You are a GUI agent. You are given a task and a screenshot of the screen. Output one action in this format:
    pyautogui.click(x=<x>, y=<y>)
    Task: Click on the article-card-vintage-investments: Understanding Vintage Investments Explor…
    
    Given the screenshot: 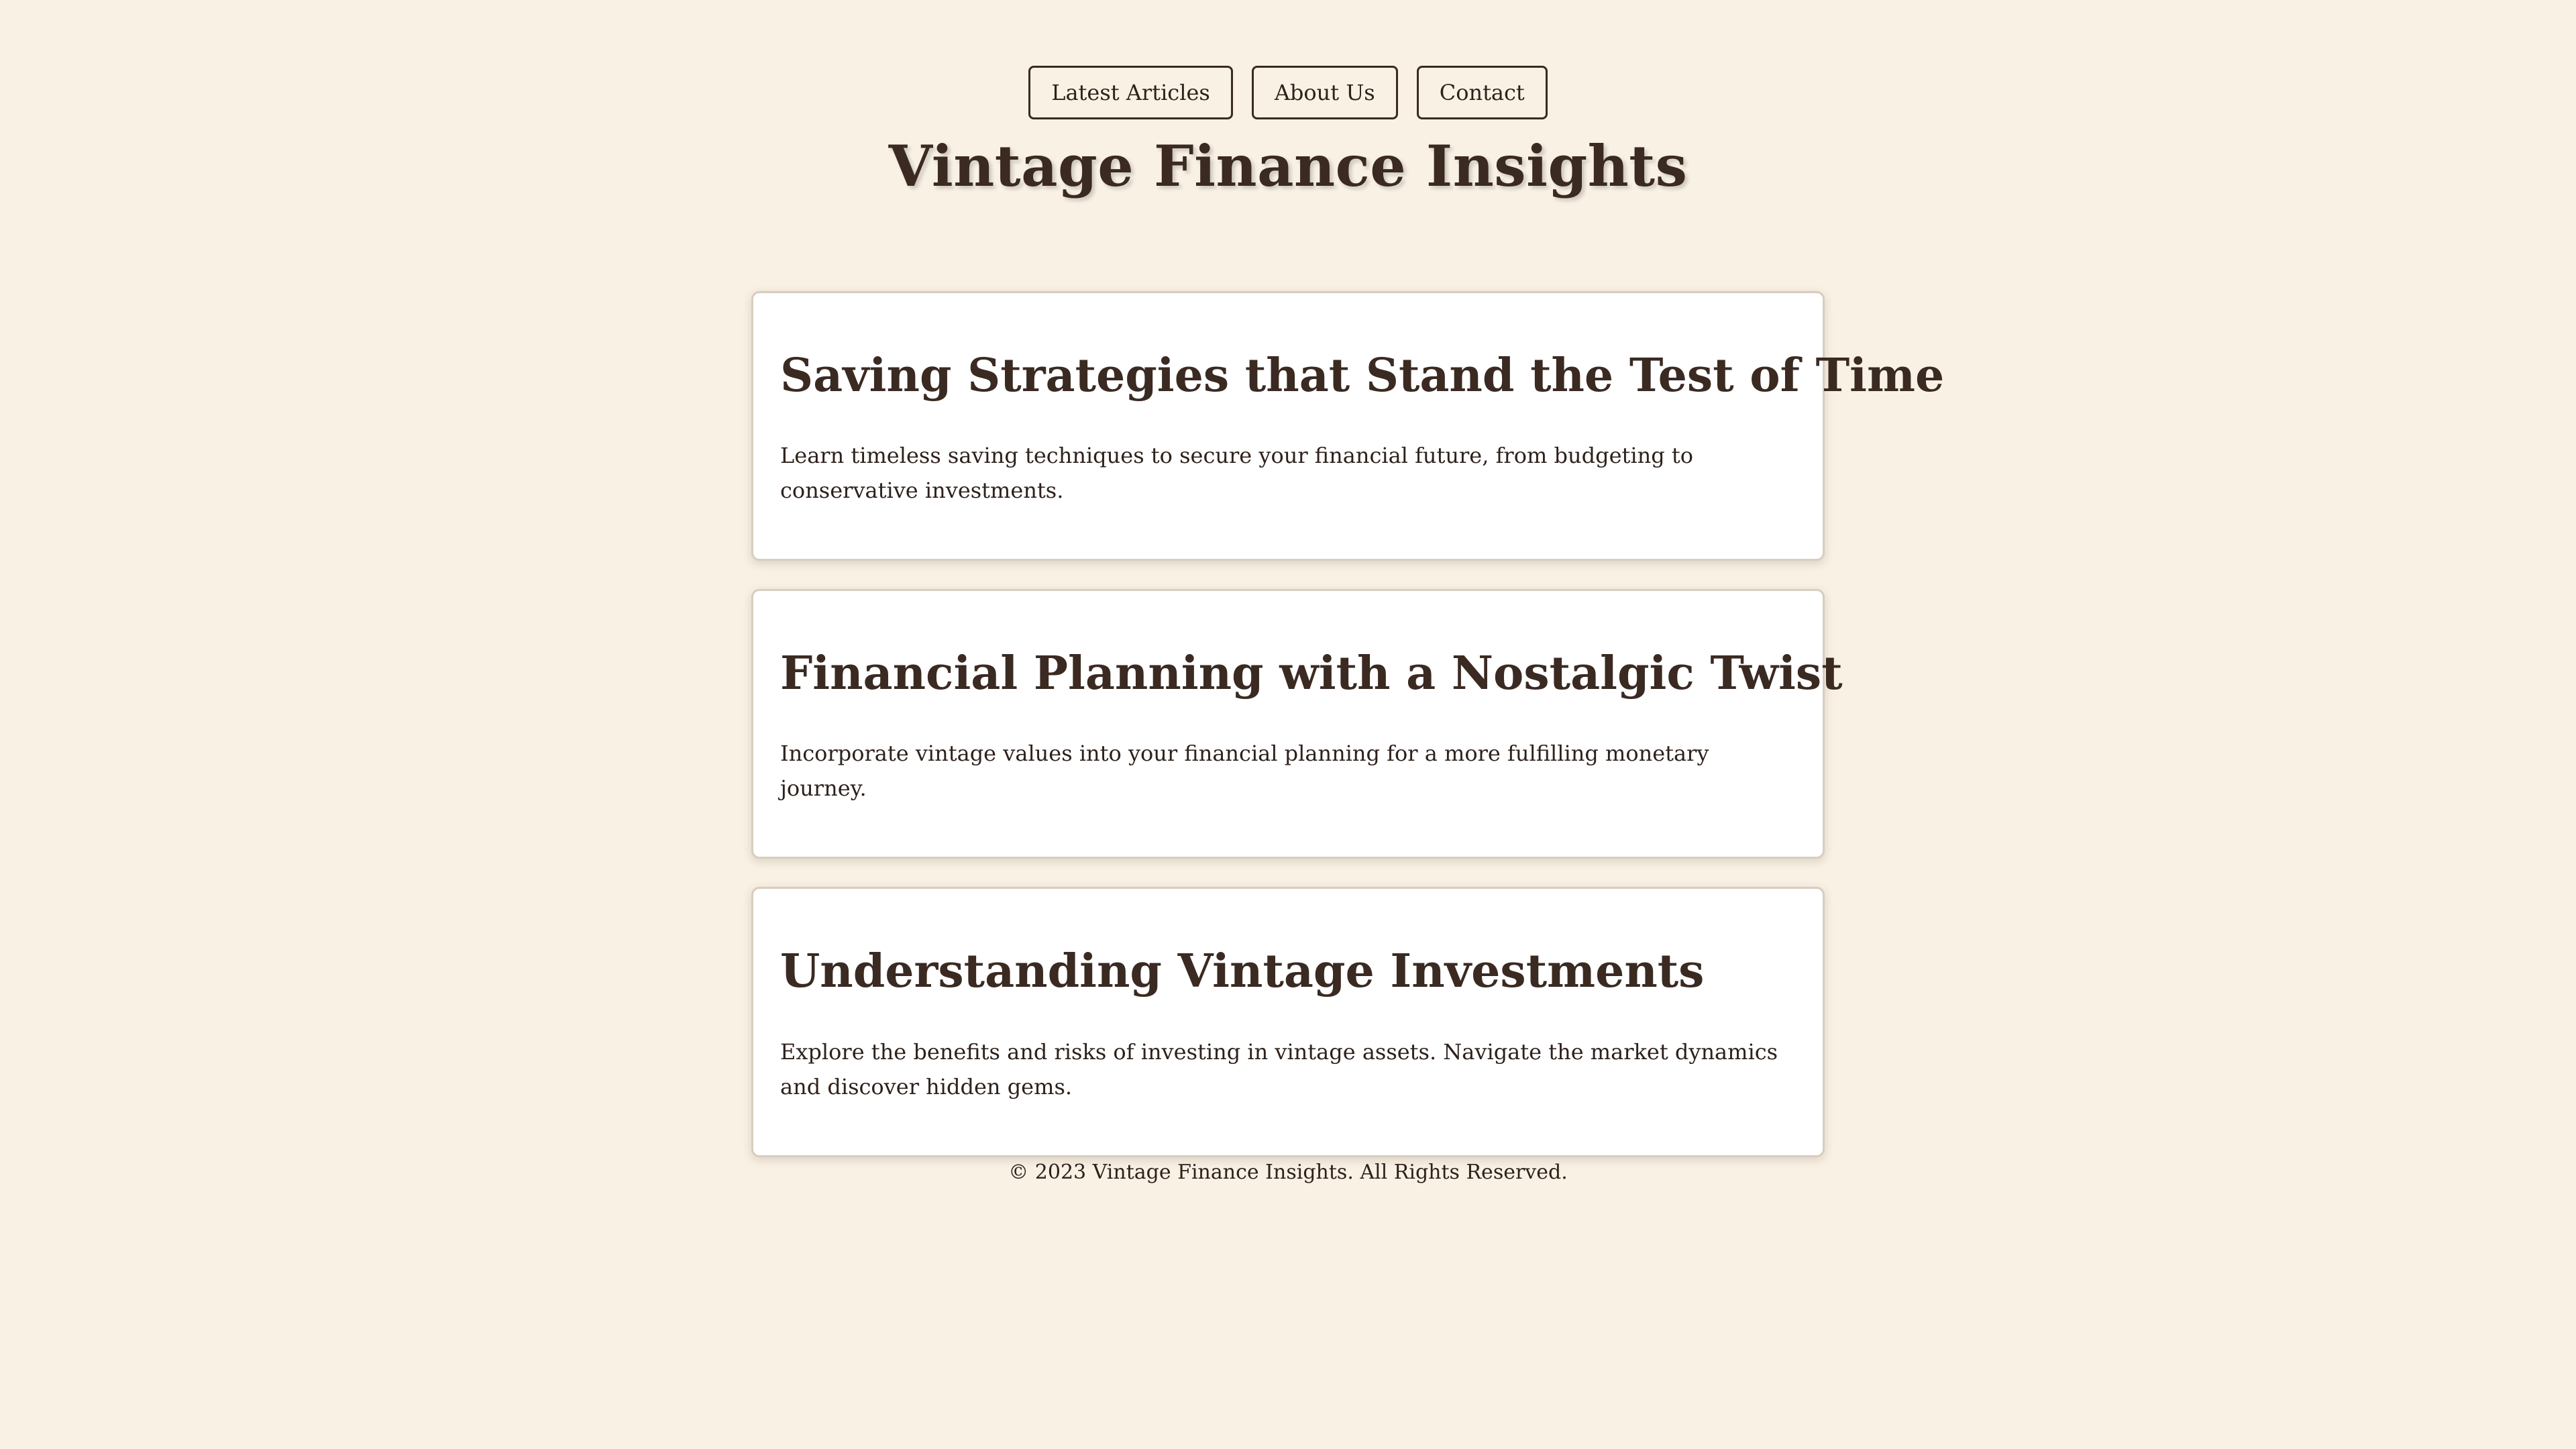 What is the action you would take?
    pyautogui.click(x=1288, y=1022)
    